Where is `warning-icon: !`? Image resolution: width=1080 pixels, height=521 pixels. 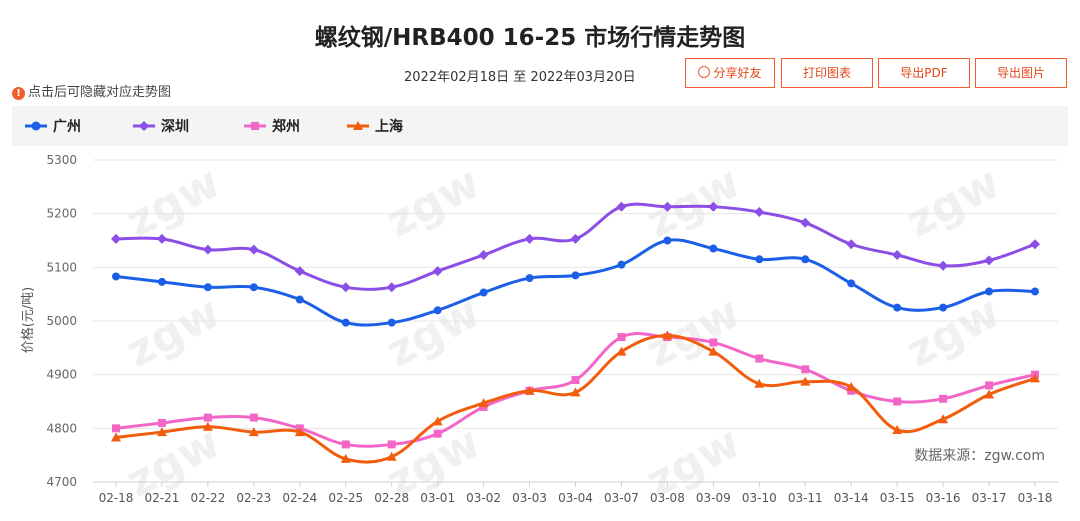
warning-icon: ! is located at coordinates (18, 93).